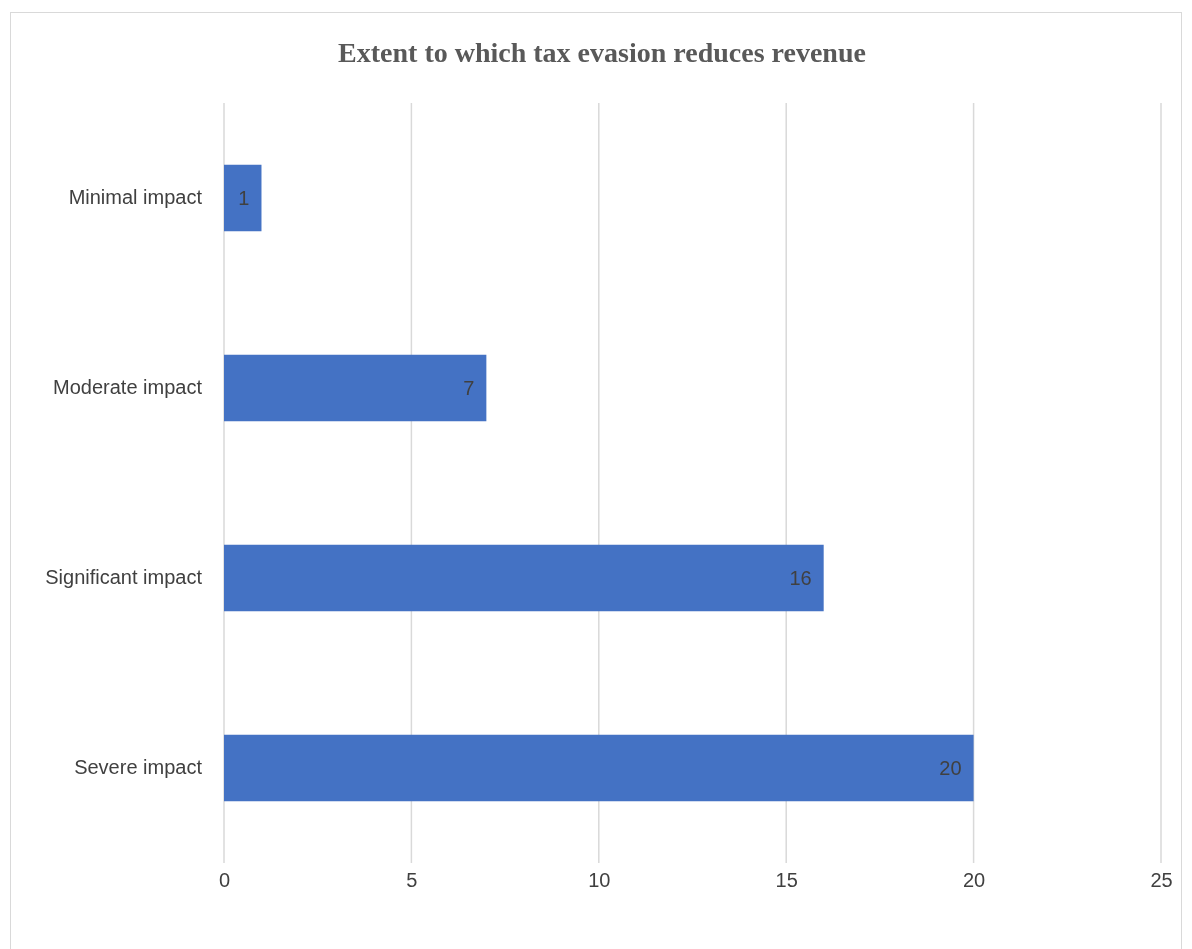 The image size is (1192, 949). I want to click on x-tick-label: 15, so click(786, 880).